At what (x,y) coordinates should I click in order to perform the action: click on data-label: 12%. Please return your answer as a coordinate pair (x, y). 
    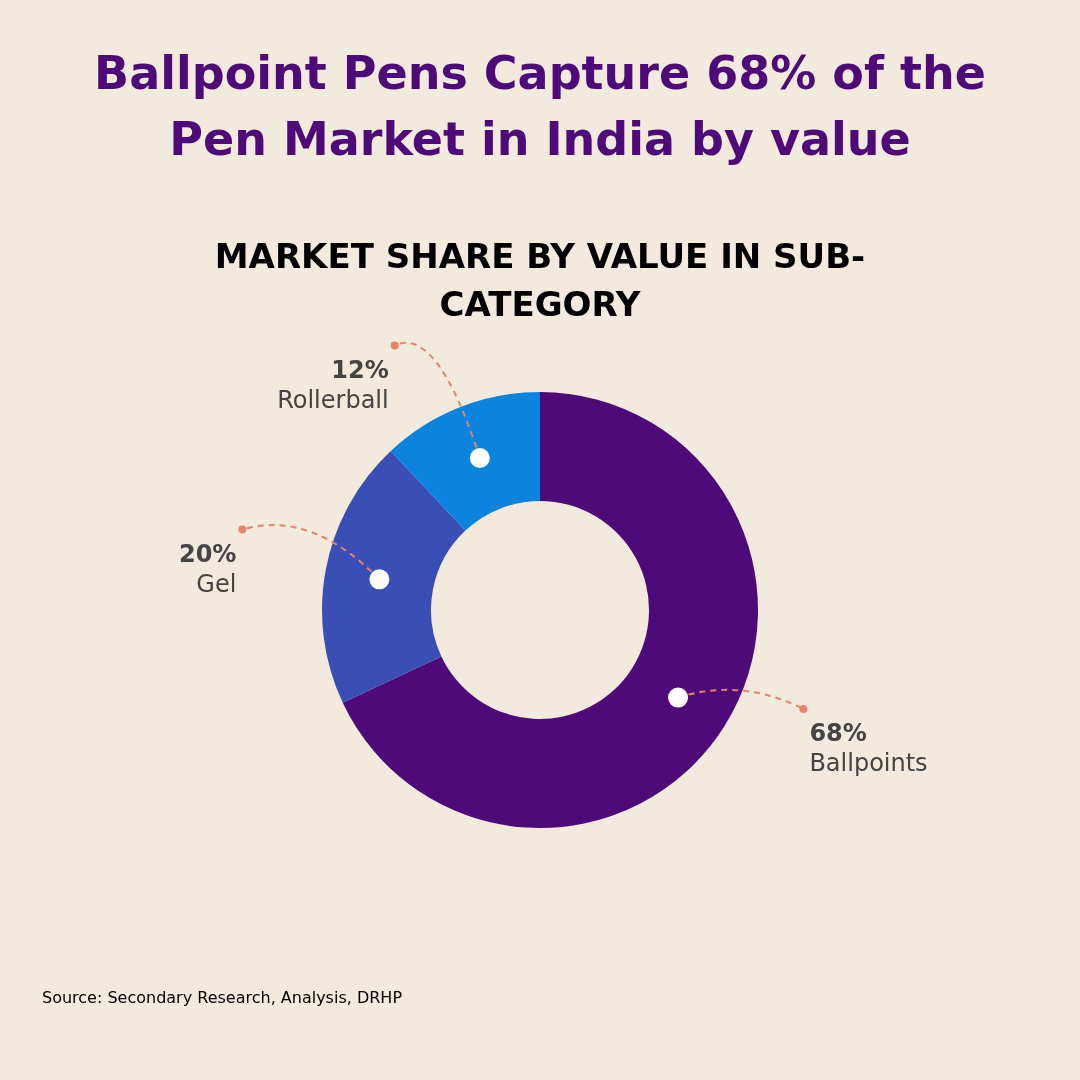
    Looking at the image, I should click on (360, 369).